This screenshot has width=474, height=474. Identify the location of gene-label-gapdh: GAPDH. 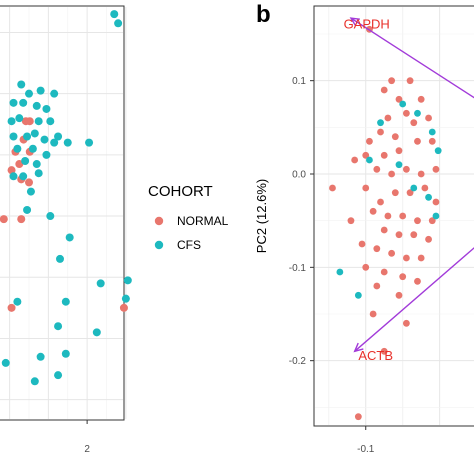
(367, 24).